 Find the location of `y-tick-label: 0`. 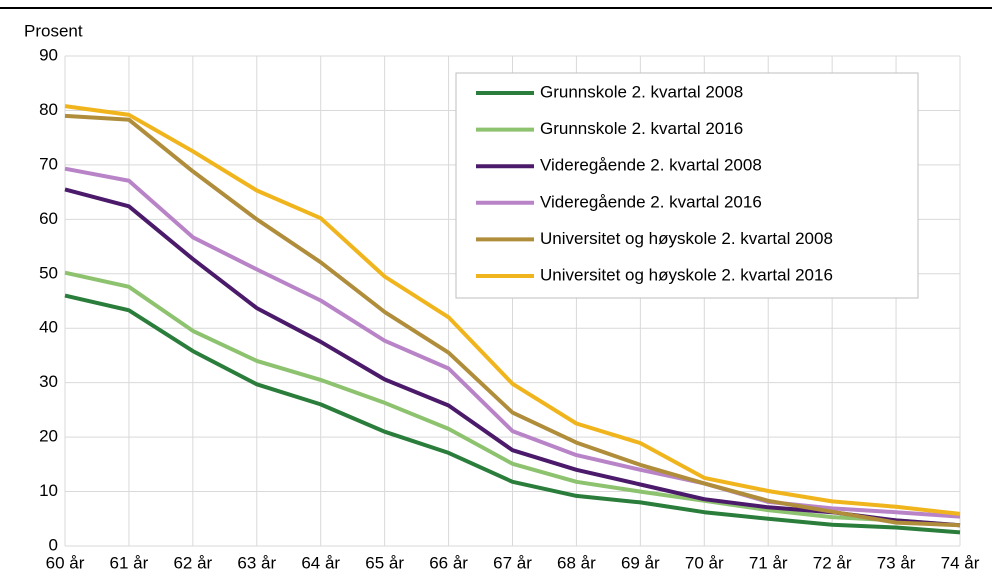

y-tick-label: 0 is located at coordinates (53, 544).